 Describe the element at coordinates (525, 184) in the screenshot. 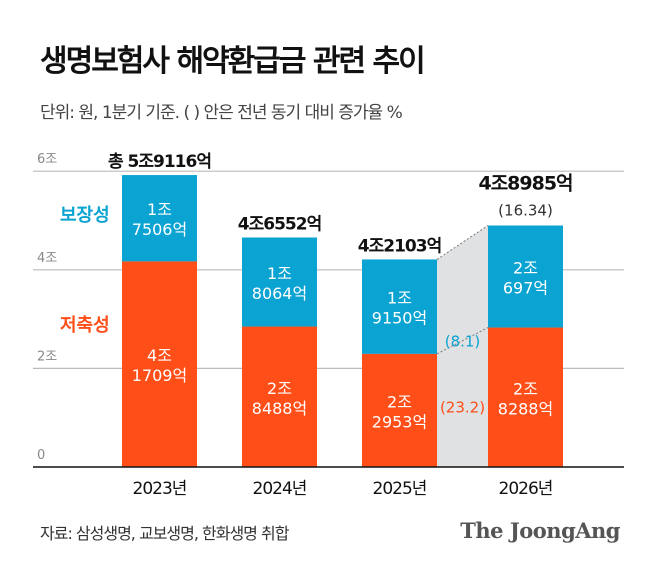

I see `total-label: 4조8985억` at that location.